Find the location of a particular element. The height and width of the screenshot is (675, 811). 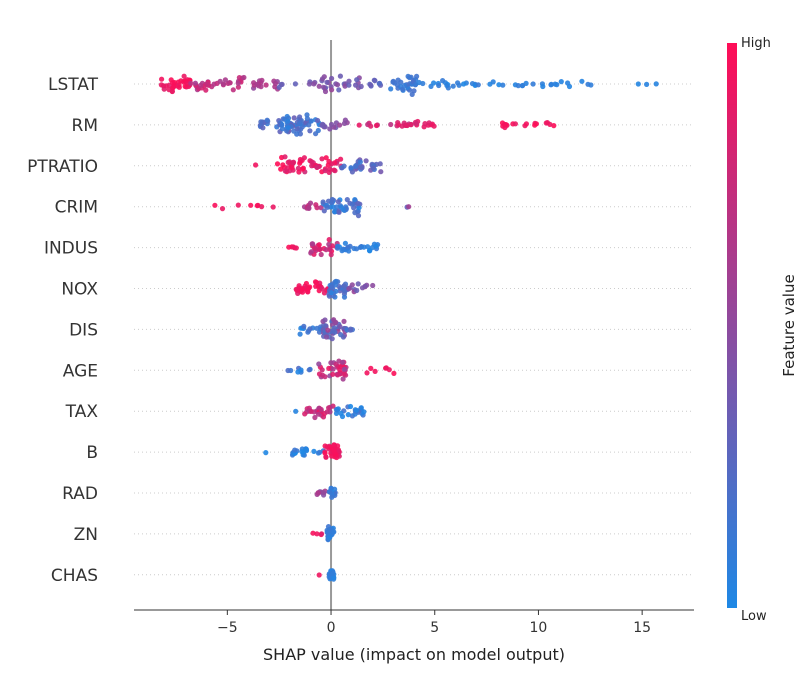

feature-label-rad: RAD is located at coordinates (80, 494).